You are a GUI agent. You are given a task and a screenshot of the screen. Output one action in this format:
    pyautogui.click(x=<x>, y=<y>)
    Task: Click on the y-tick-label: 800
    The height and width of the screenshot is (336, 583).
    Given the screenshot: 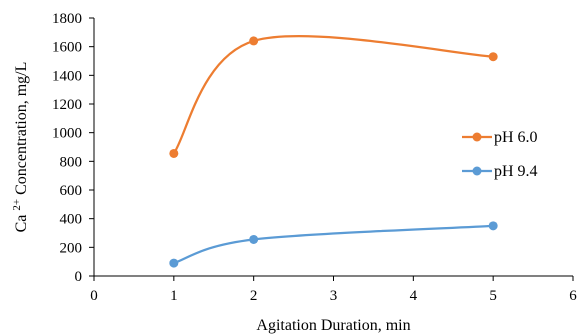 What is the action you would take?
    pyautogui.click(x=71, y=162)
    